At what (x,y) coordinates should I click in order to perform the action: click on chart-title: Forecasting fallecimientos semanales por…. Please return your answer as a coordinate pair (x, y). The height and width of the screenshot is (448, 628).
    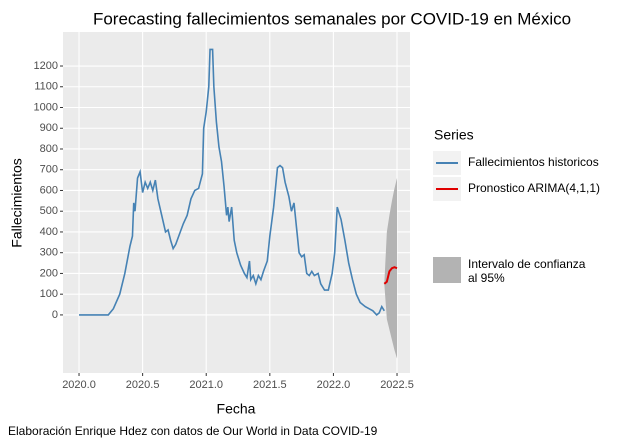
    Looking at the image, I should click on (332, 18).